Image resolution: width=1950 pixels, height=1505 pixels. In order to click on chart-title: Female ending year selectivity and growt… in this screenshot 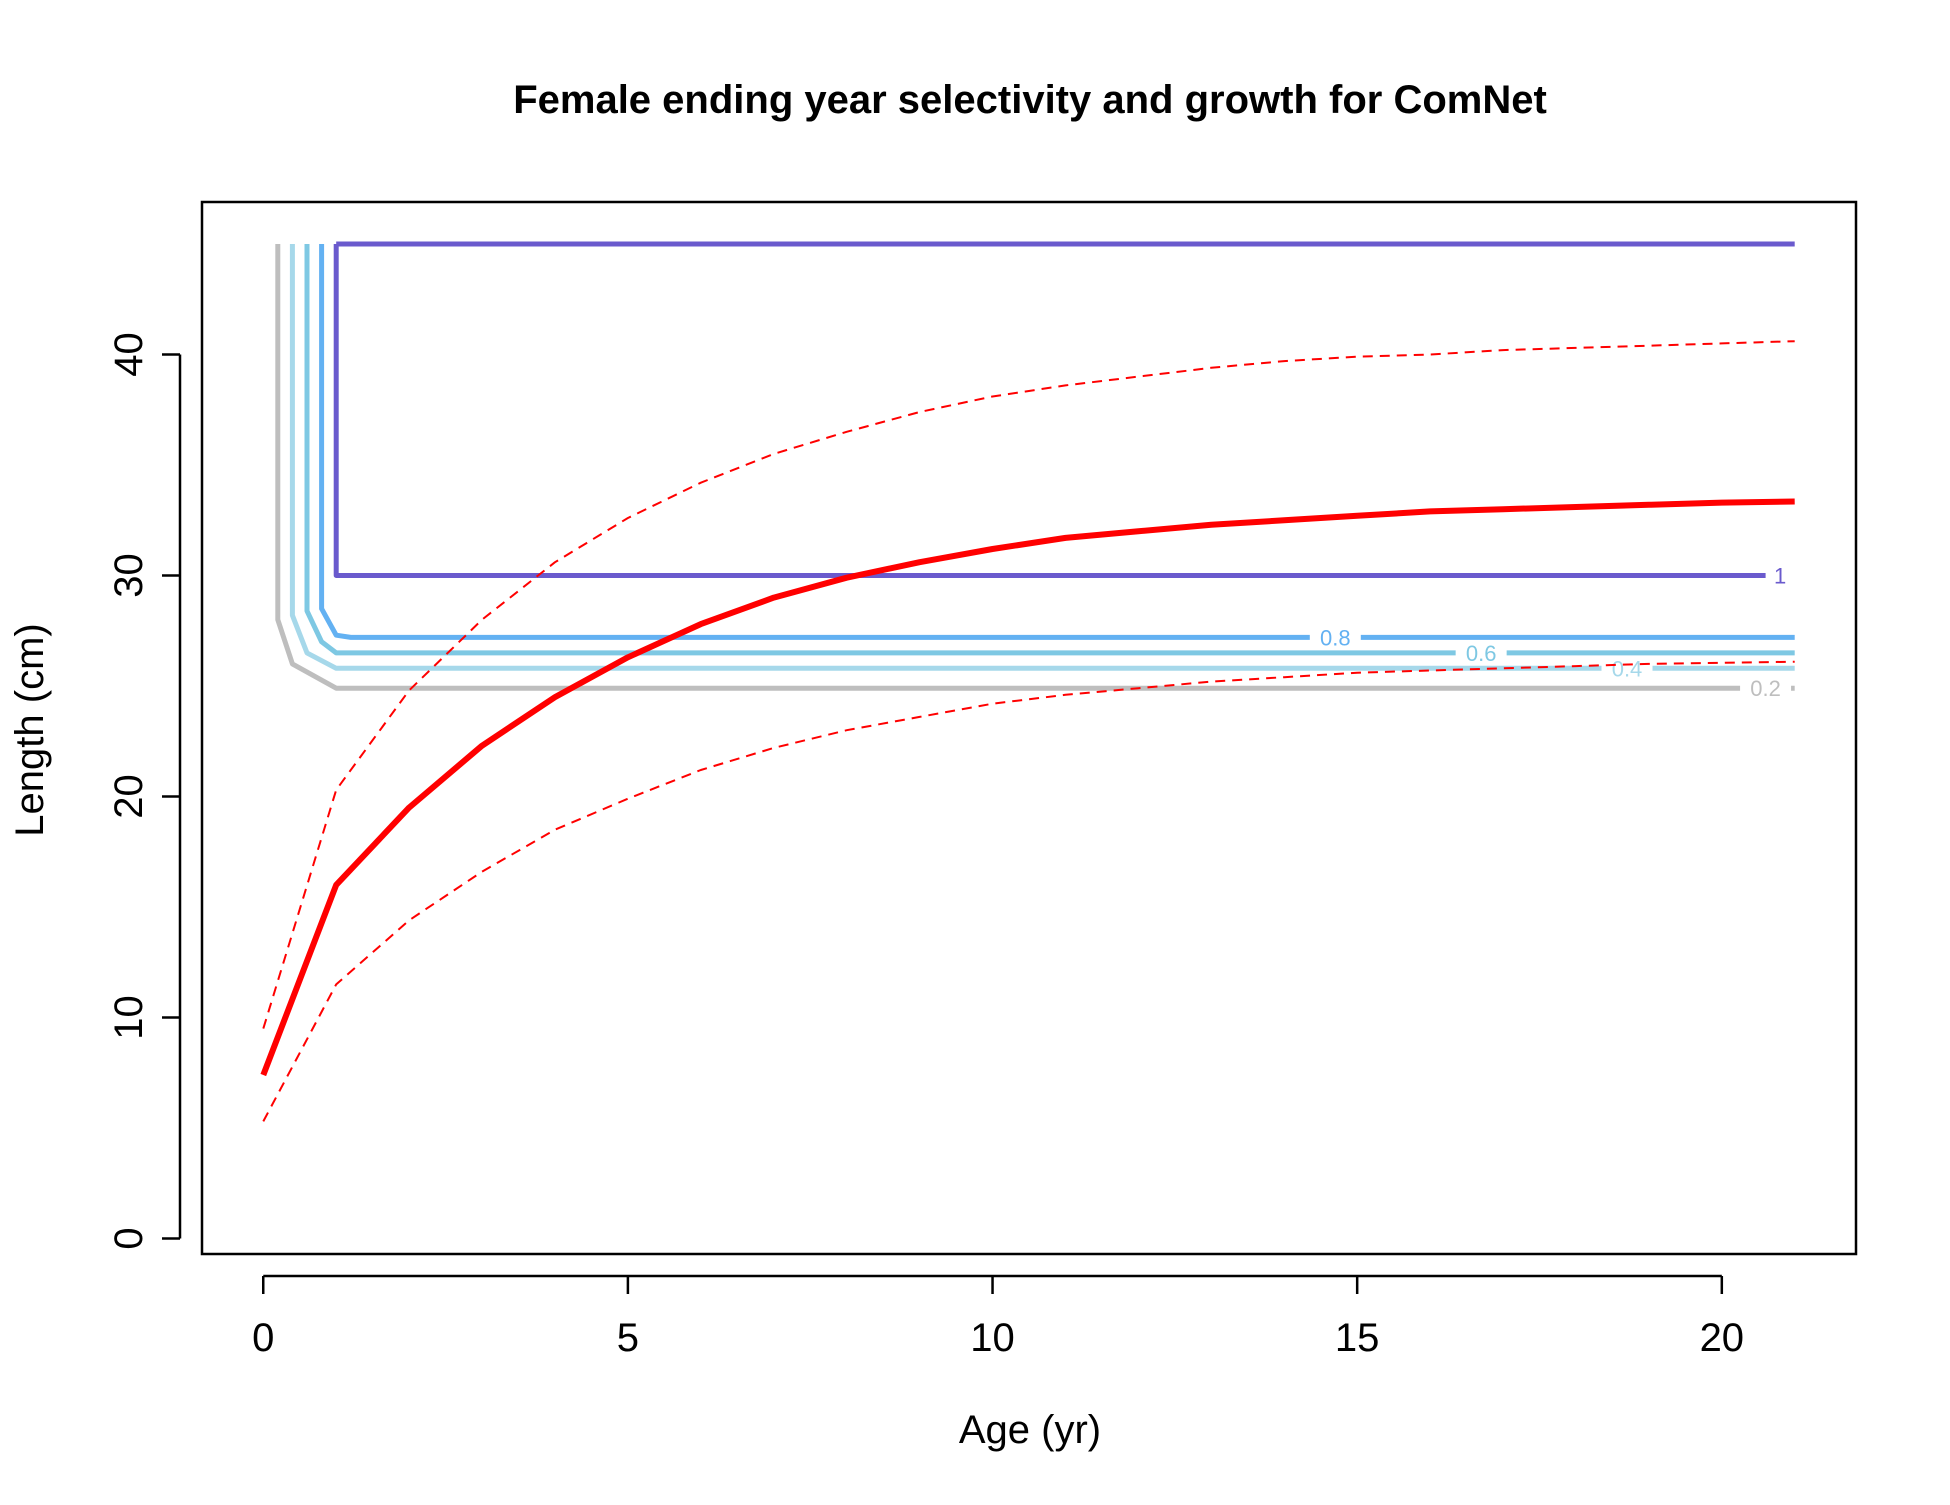, I will do `click(1030, 100)`.